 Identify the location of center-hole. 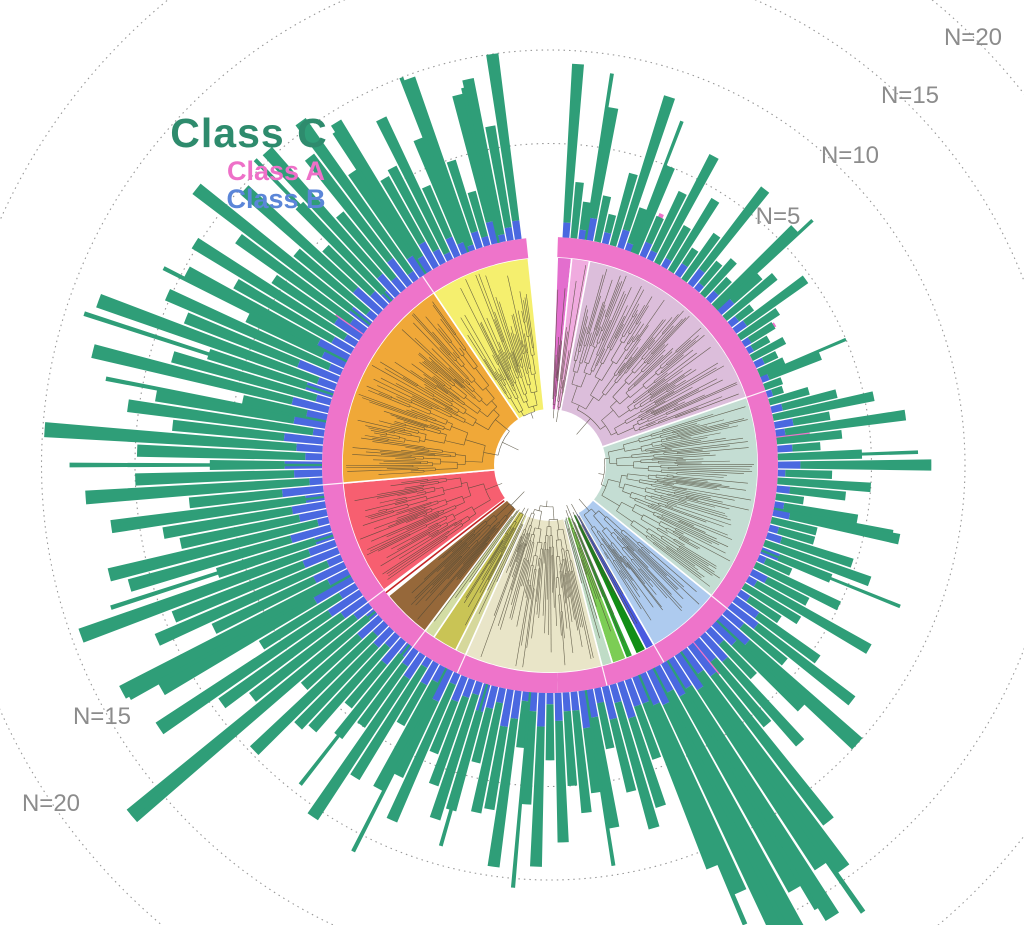
(550, 465).